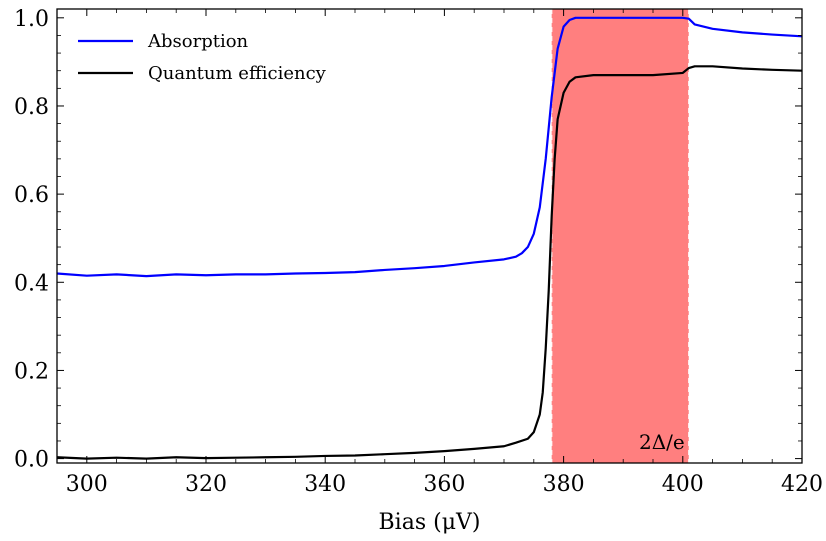 Image resolution: width=826 pixels, height=541 pixels. Describe the element at coordinates (430, 522) in the screenshot. I see `x-axis-label: Bias (μV)` at that location.